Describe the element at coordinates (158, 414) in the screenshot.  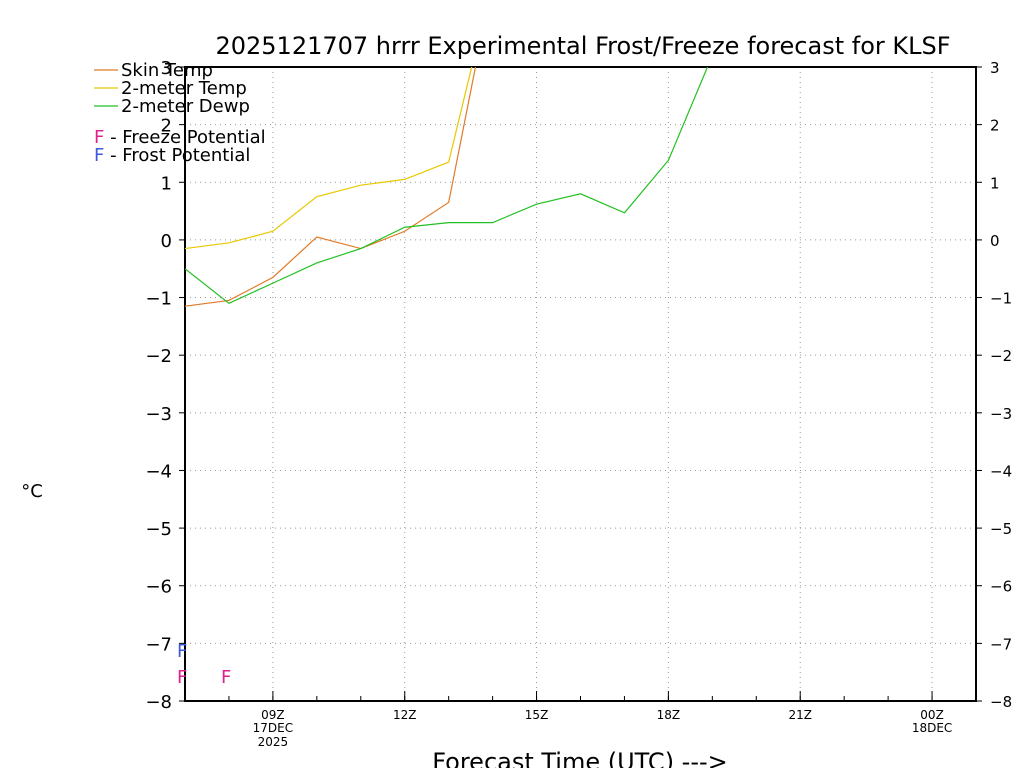
I see `y-tick-label-left: −3` at that location.